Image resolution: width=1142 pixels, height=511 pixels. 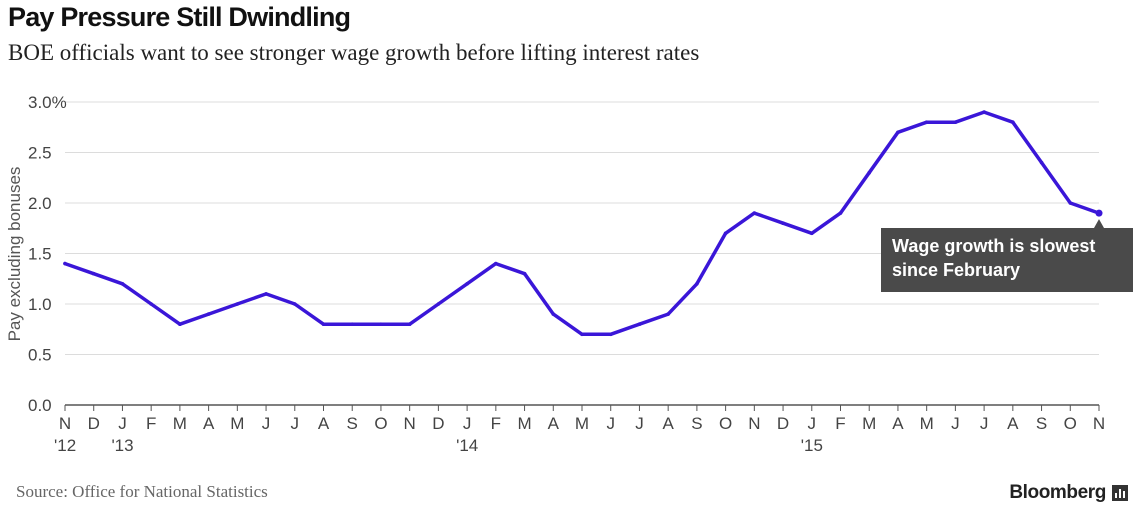 I want to click on y-axis-ticks: 3.0% 2.5 2.0 1.5 1.0 0.5 0.0, so click(x=47, y=254).